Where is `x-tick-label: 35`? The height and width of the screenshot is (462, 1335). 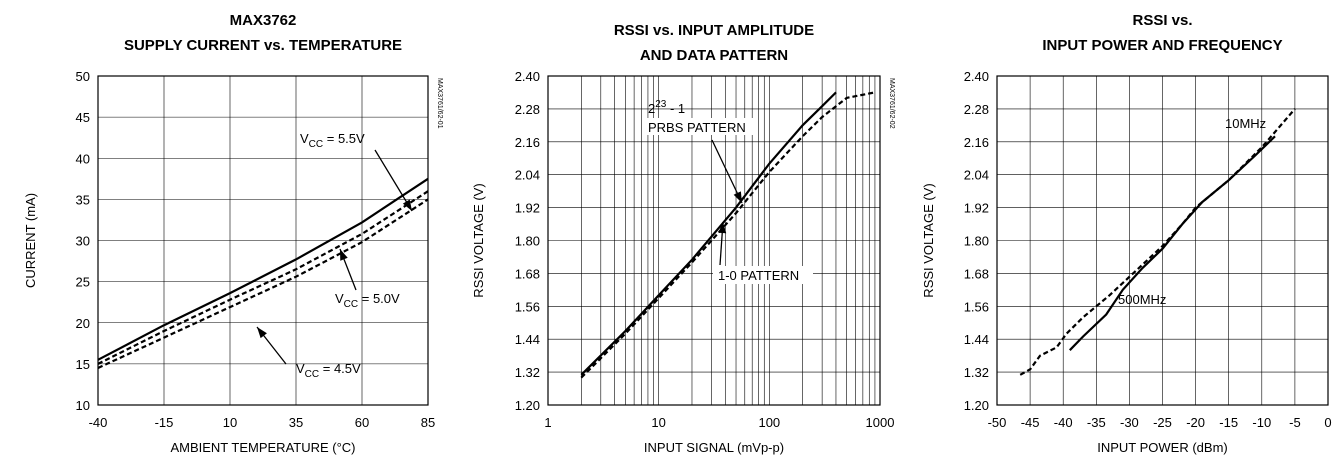 x-tick-label: 35 is located at coordinates (296, 422).